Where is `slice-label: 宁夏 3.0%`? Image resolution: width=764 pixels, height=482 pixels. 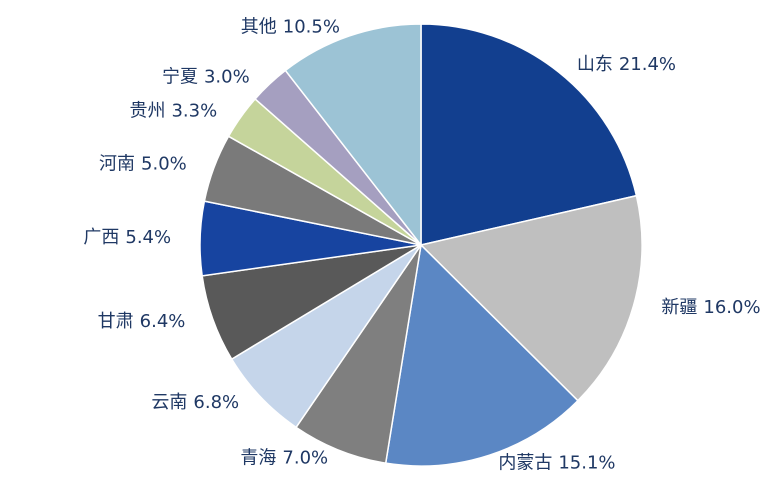
slice-label: 宁夏 3.0% is located at coordinates (206, 76).